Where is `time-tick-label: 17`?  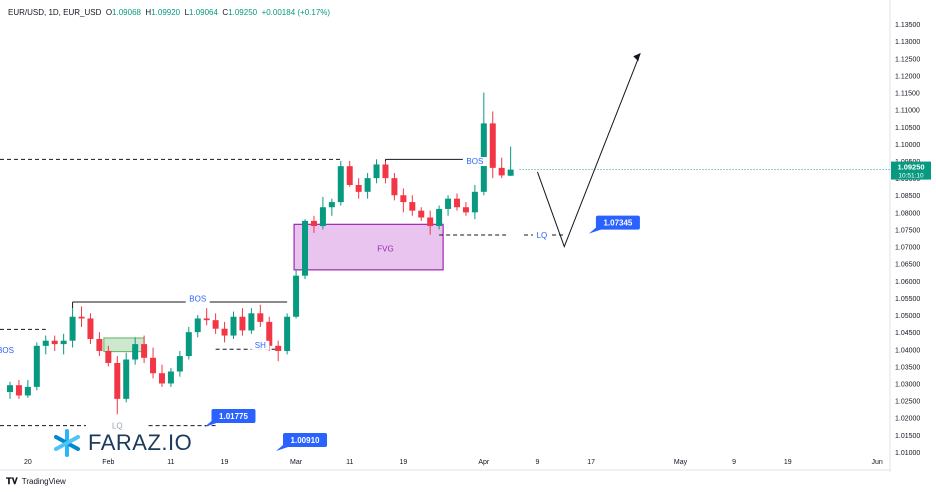 time-tick-label: 17 is located at coordinates (591, 462).